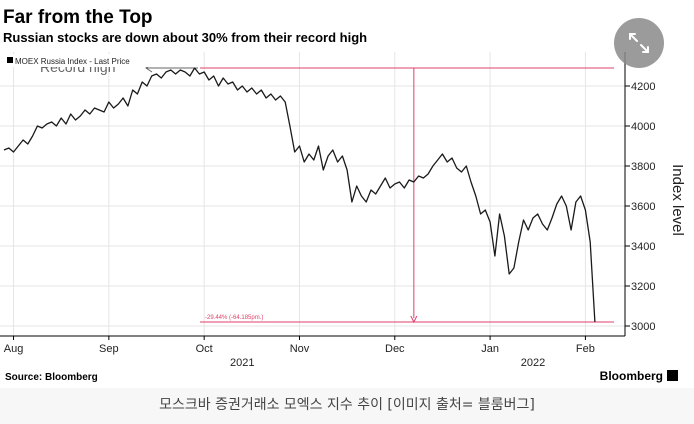 The height and width of the screenshot is (424, 694). What do you see at coordinates (242, 363) in the screenshot?
I see `x-year-label: 2021` at bounding box center [242, 363].